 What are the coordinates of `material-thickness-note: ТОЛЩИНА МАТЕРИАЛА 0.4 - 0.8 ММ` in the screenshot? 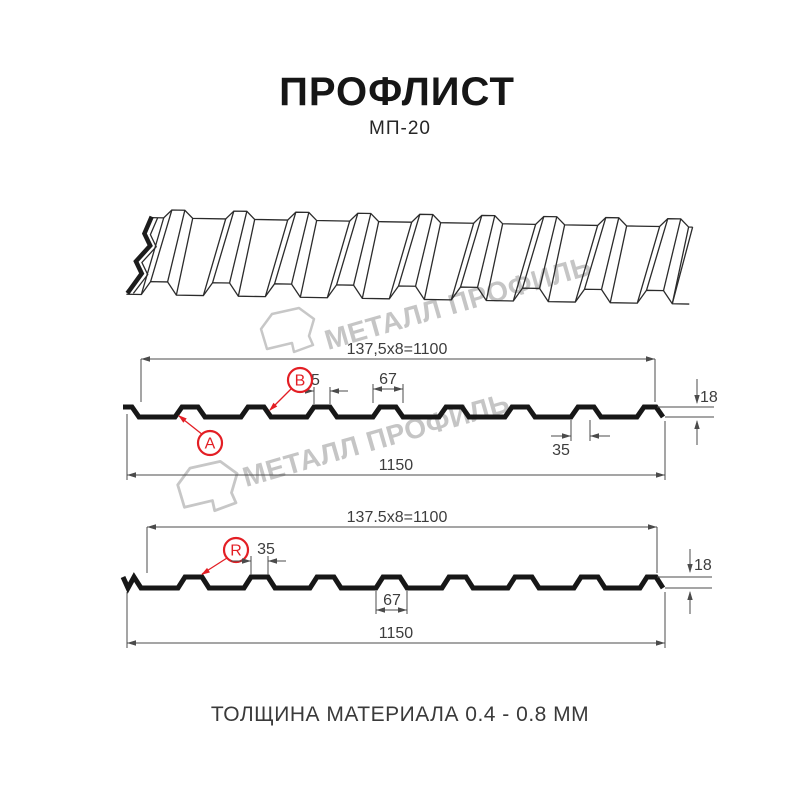 It's located at (400, 714).